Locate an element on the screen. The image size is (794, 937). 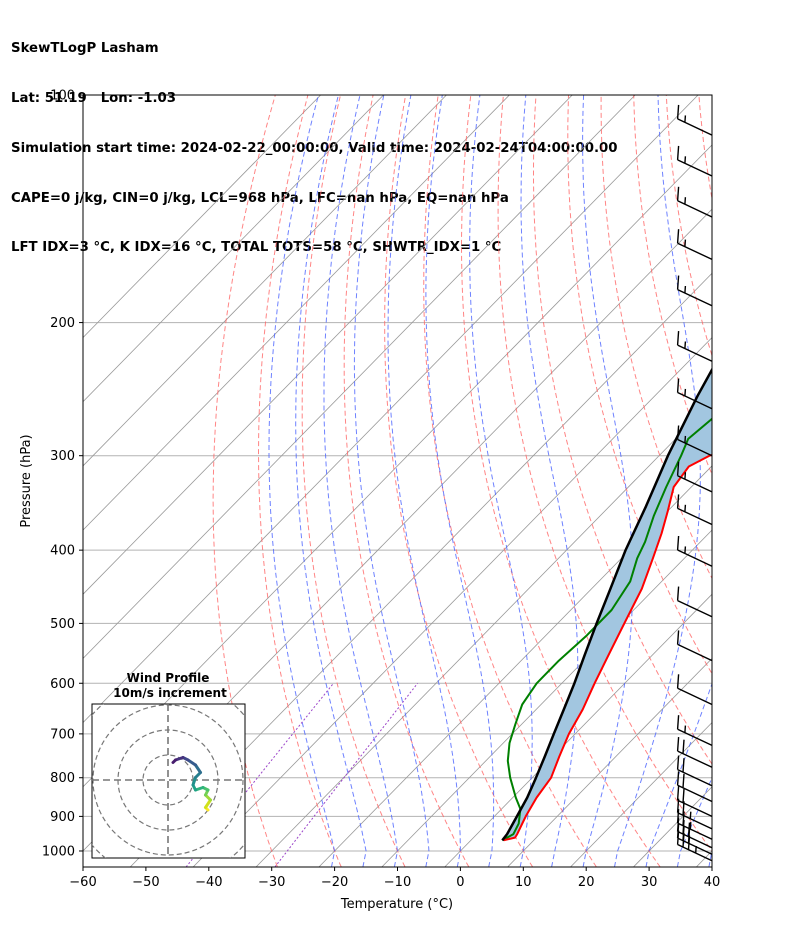
x-tick-label: 0 is located at coordinates (460, 882).